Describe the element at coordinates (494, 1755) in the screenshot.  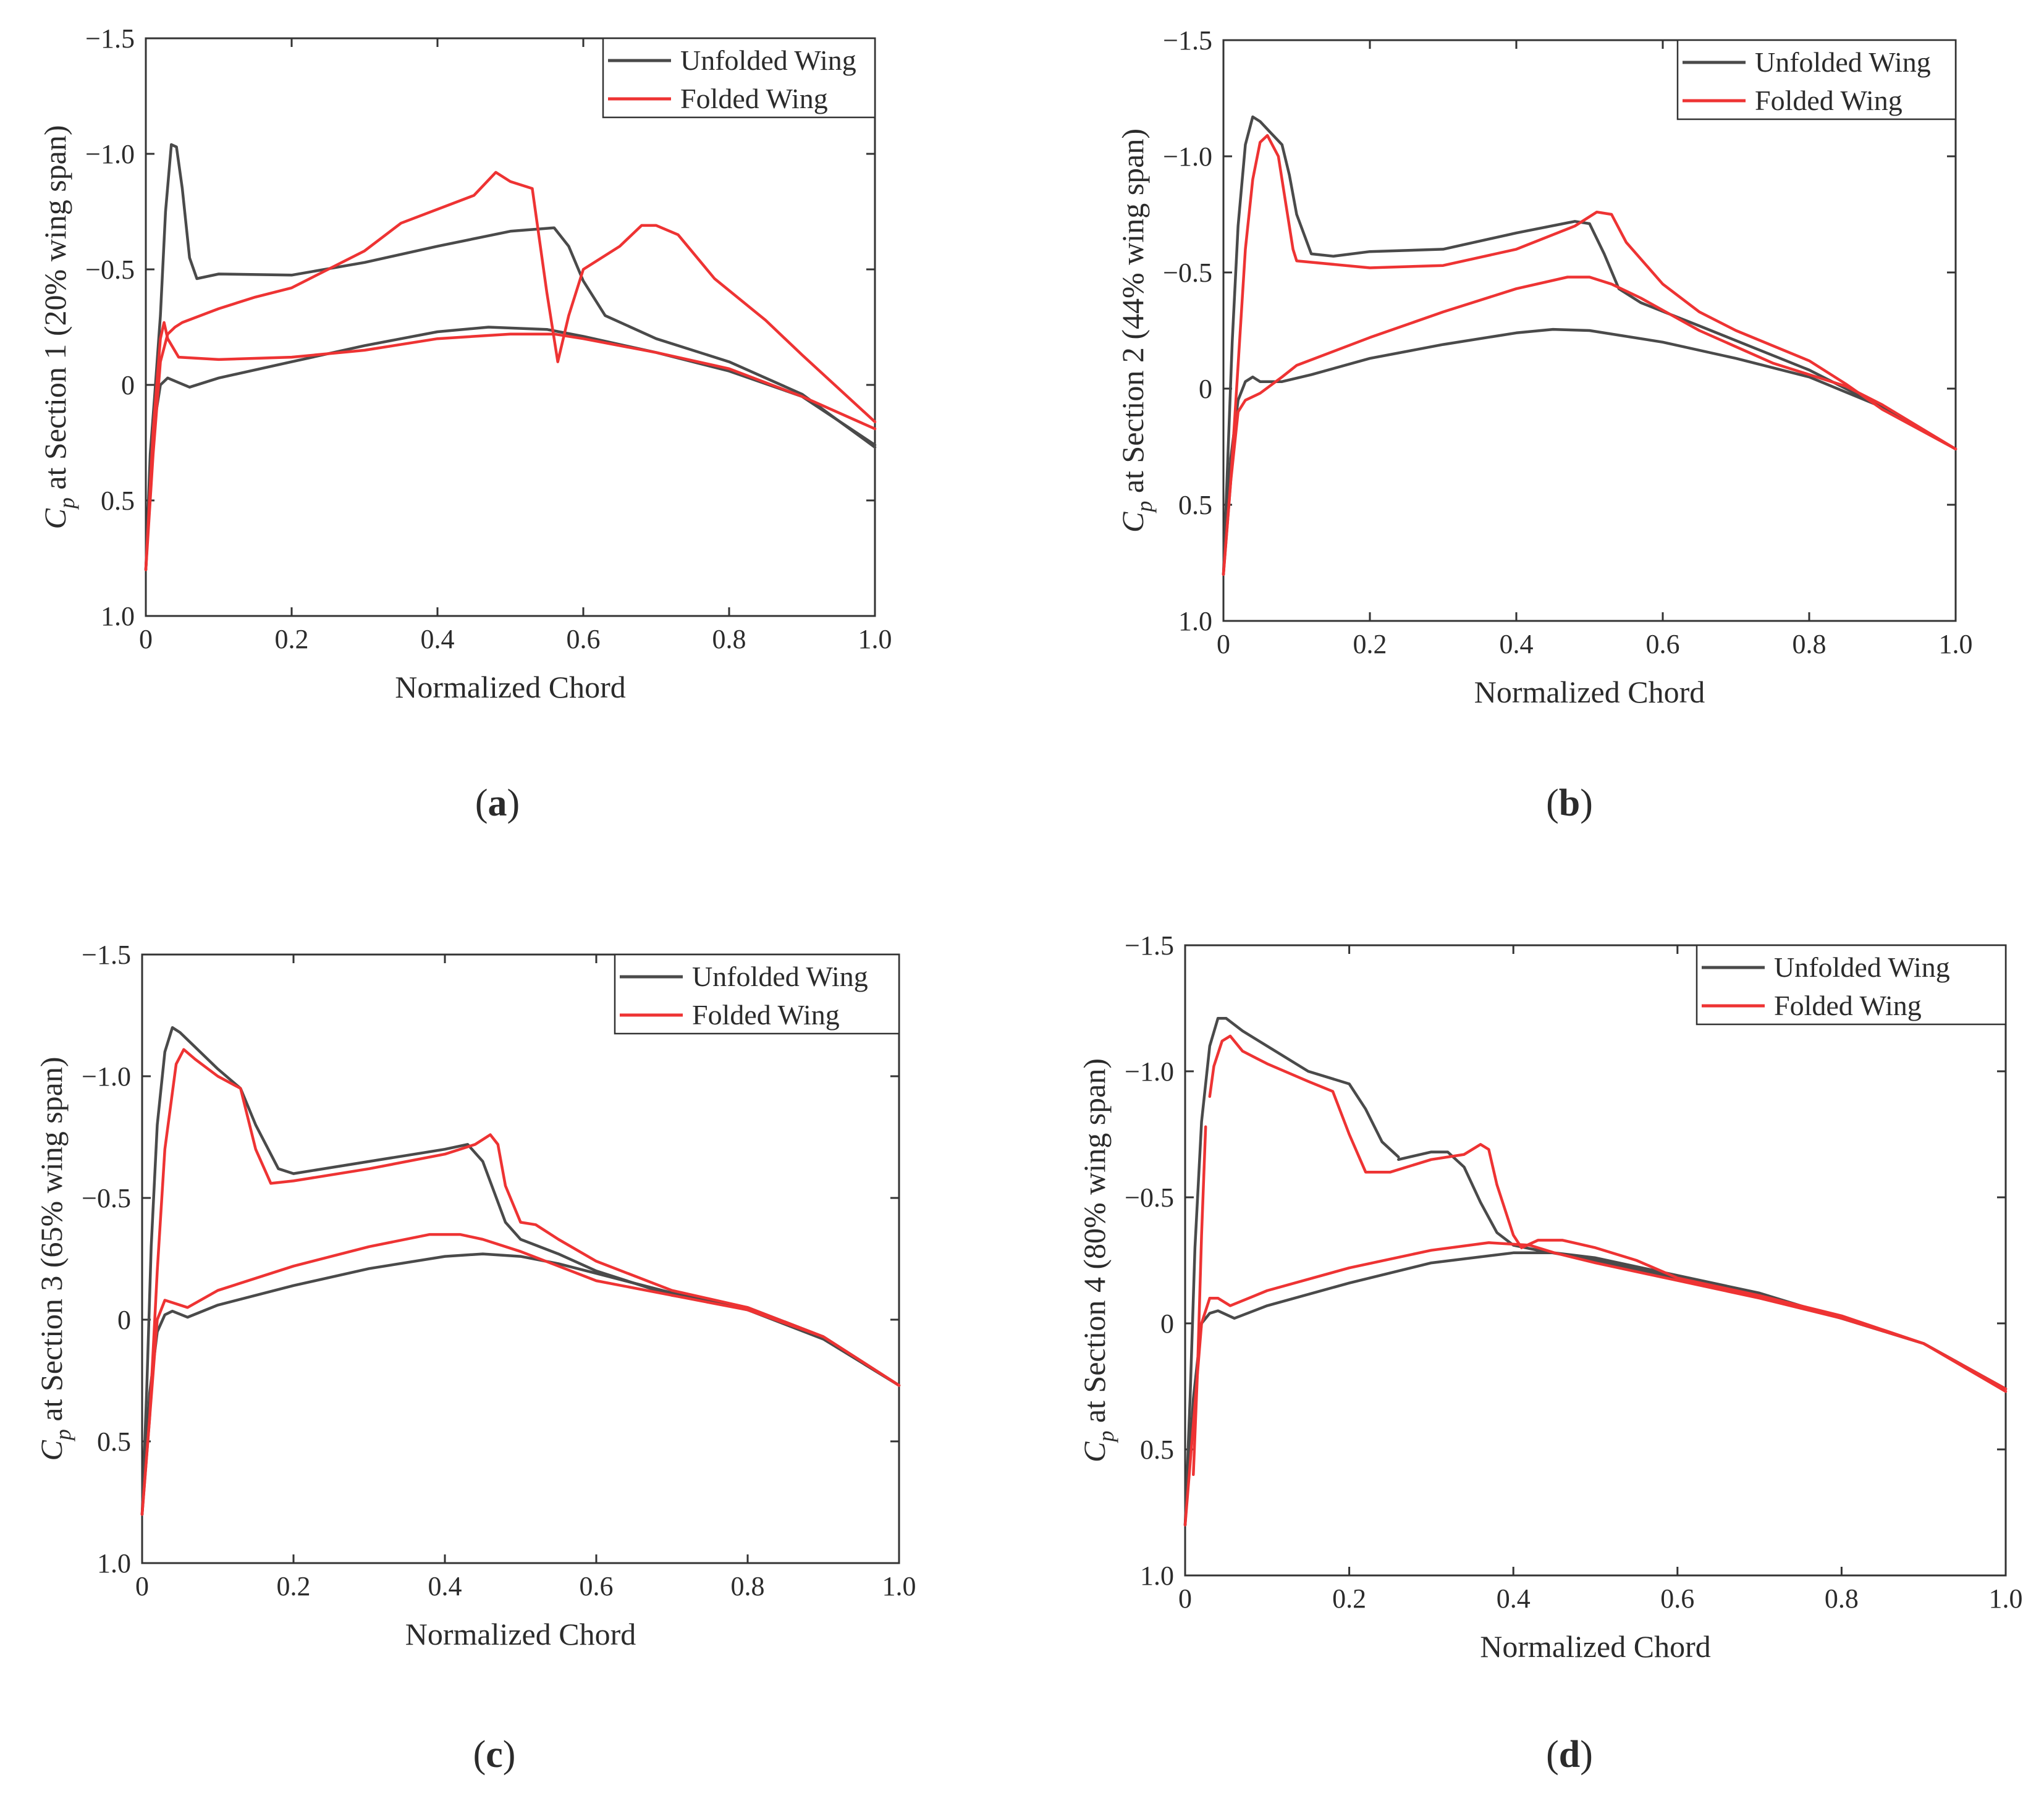
I see `panel-caption: (c)` at that location.